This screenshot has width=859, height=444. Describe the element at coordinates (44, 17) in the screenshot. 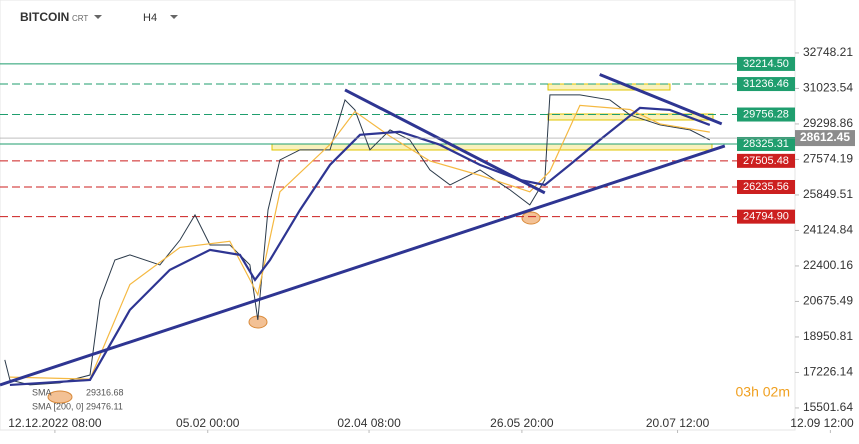

I see `symbol: BITCOIN` at that location.